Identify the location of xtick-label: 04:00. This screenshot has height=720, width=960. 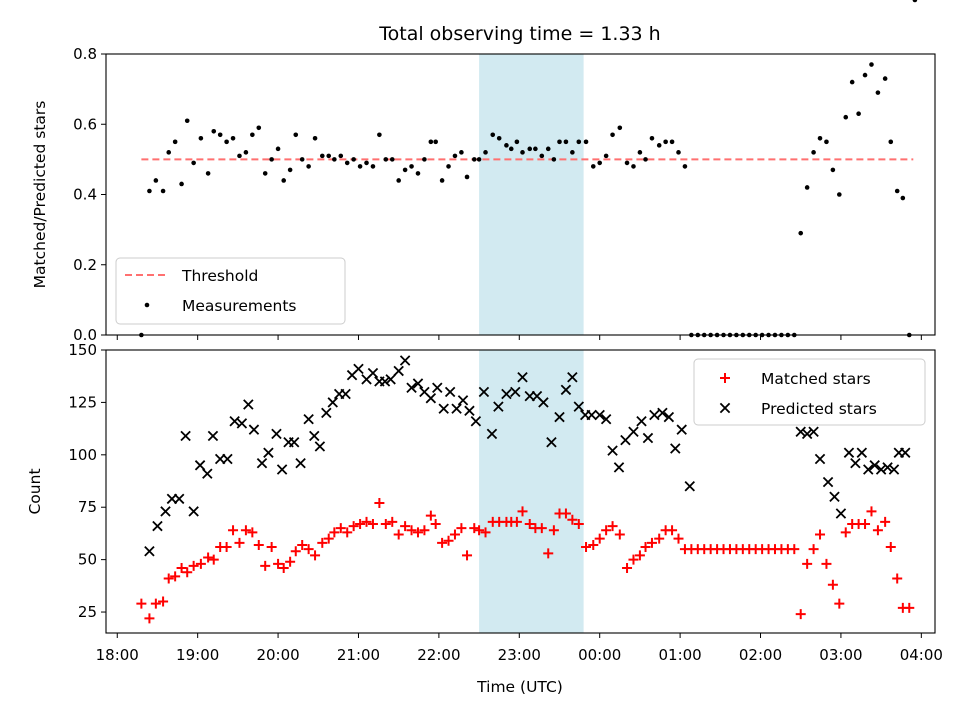
(921, 655).